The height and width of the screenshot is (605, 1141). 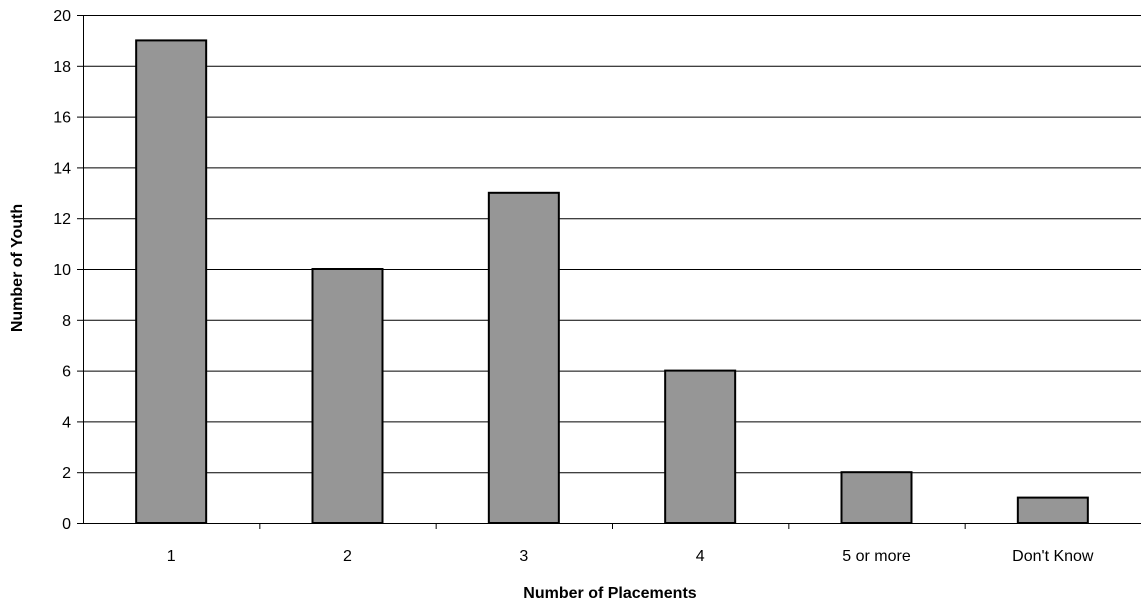 I want to click on x-tick-label: 3, so click(x=523, y=556).